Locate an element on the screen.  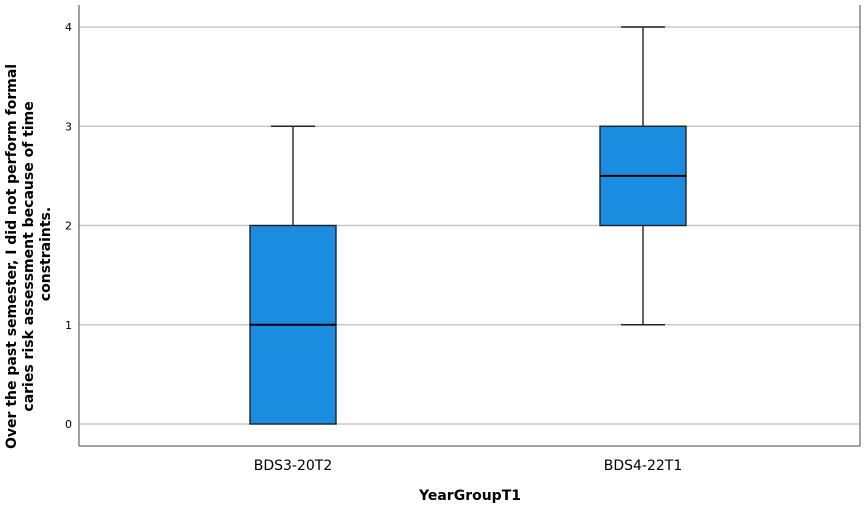
box-BDS3-20T2 is located at coordinates (293, 275).